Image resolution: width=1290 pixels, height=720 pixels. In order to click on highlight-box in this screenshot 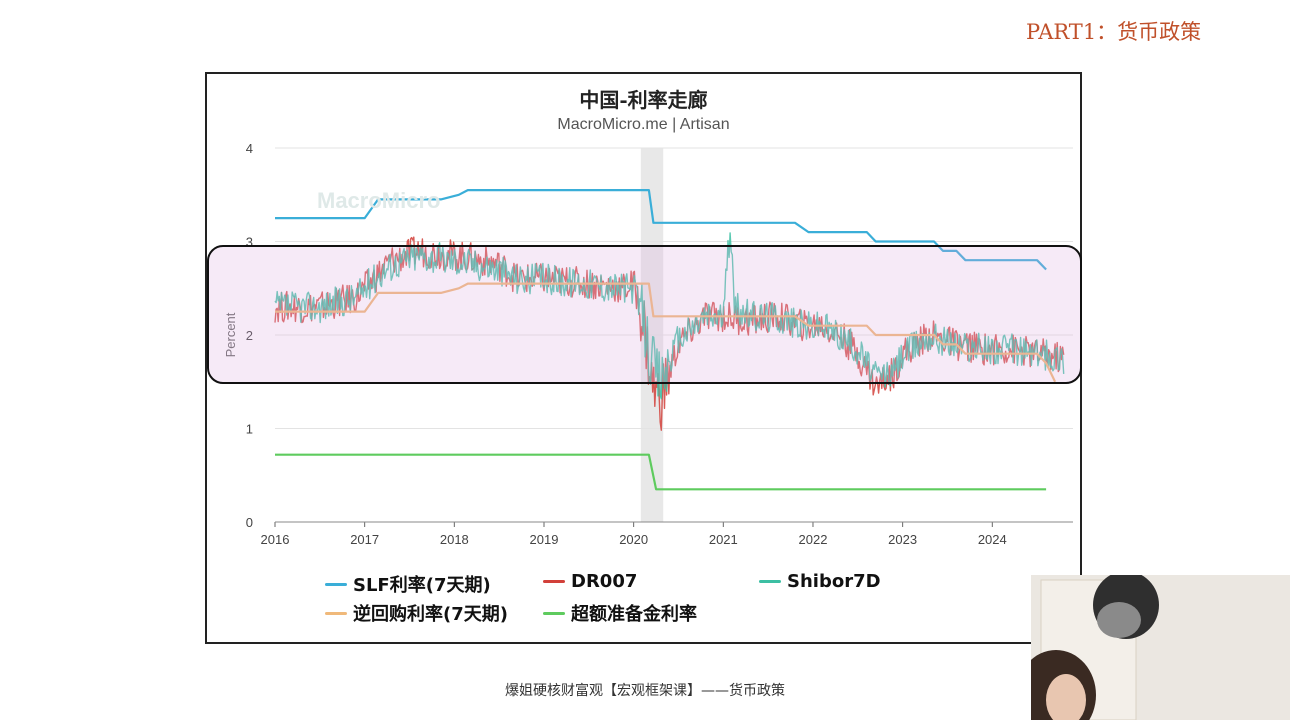, I will do `click(644, 314)`.